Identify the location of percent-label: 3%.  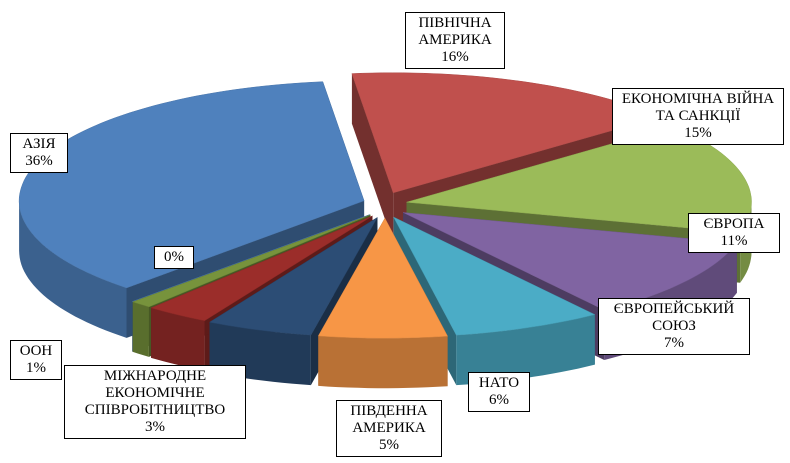
(155, 427).